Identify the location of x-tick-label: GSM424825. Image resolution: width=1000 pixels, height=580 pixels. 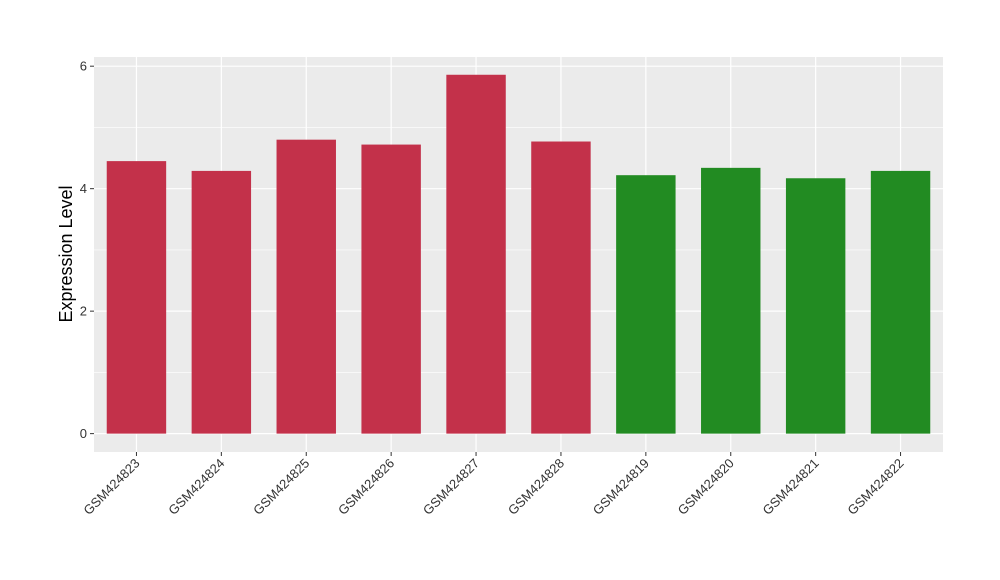
(281, 487).